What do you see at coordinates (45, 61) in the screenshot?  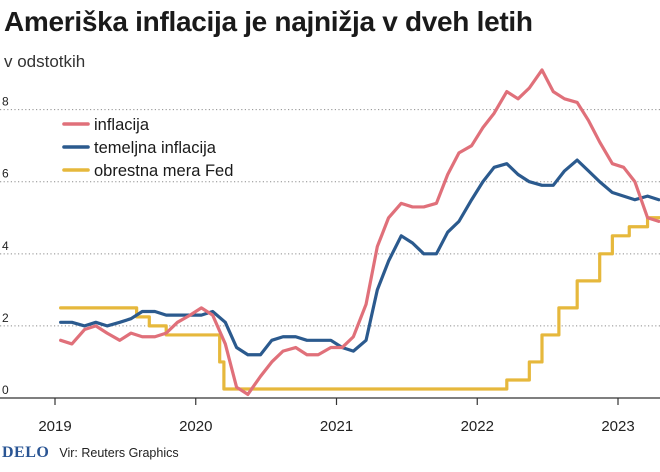 I see `chart-subtitle: v odstotkih` at bounding box center [45, 61].